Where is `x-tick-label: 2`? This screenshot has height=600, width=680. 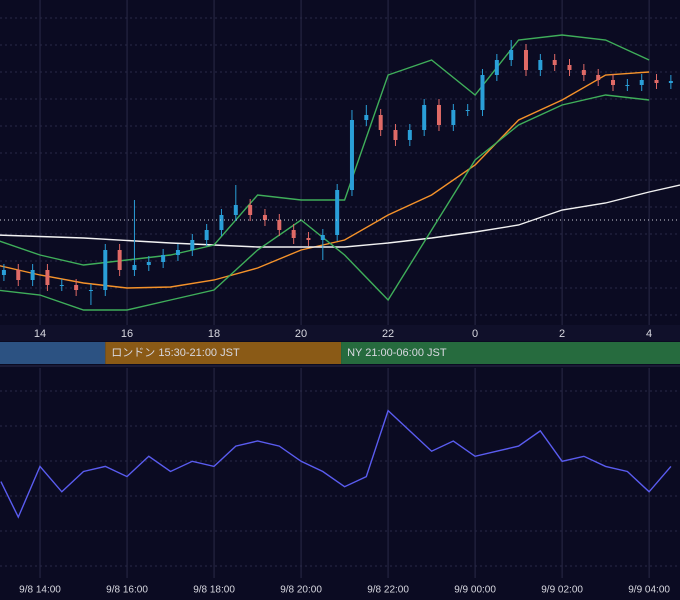
x-tick-label: 2 is located at coordinates (562, 334).